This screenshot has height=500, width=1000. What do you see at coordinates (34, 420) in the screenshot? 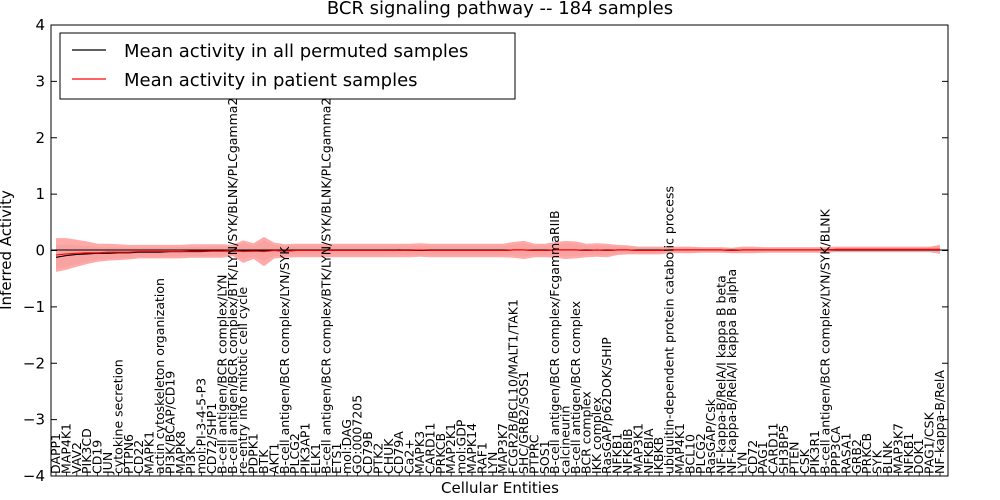
I see `y-tick-label: −3` at bounding box center [34, 420].